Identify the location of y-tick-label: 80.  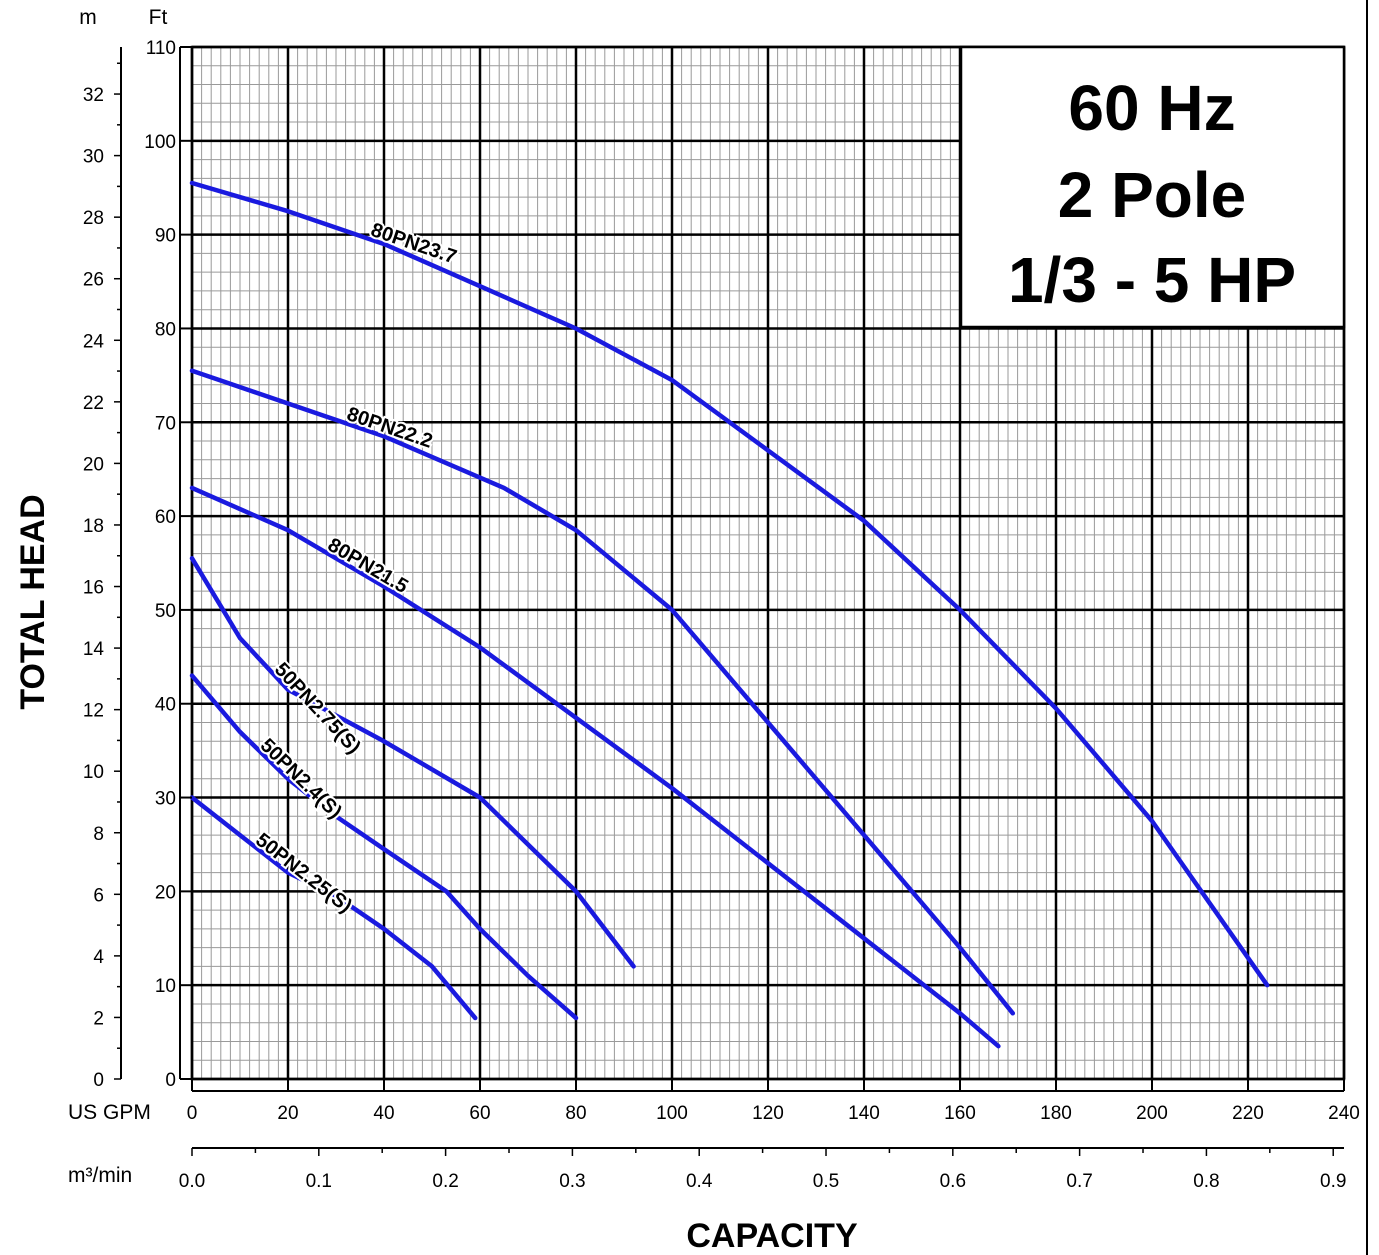
(165, 329).